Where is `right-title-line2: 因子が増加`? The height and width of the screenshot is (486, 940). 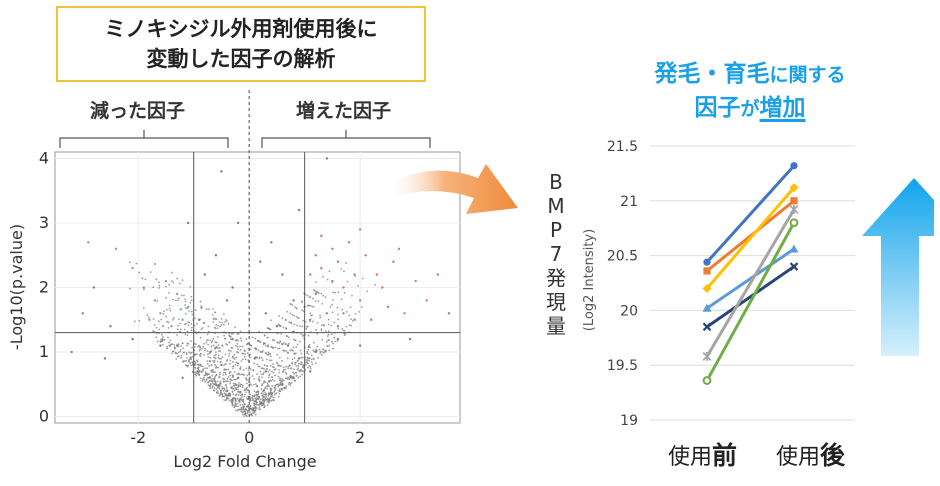
right-title-line2: 因子が増加 is located at coordinates (750, 105).